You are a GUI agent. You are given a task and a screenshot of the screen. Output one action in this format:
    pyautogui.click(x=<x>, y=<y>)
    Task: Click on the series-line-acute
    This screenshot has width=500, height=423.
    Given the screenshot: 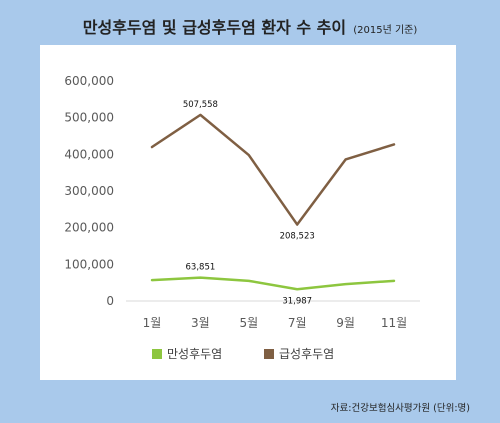 What is the action you would take?
    pyautogui.click(x=273, y=169)
    